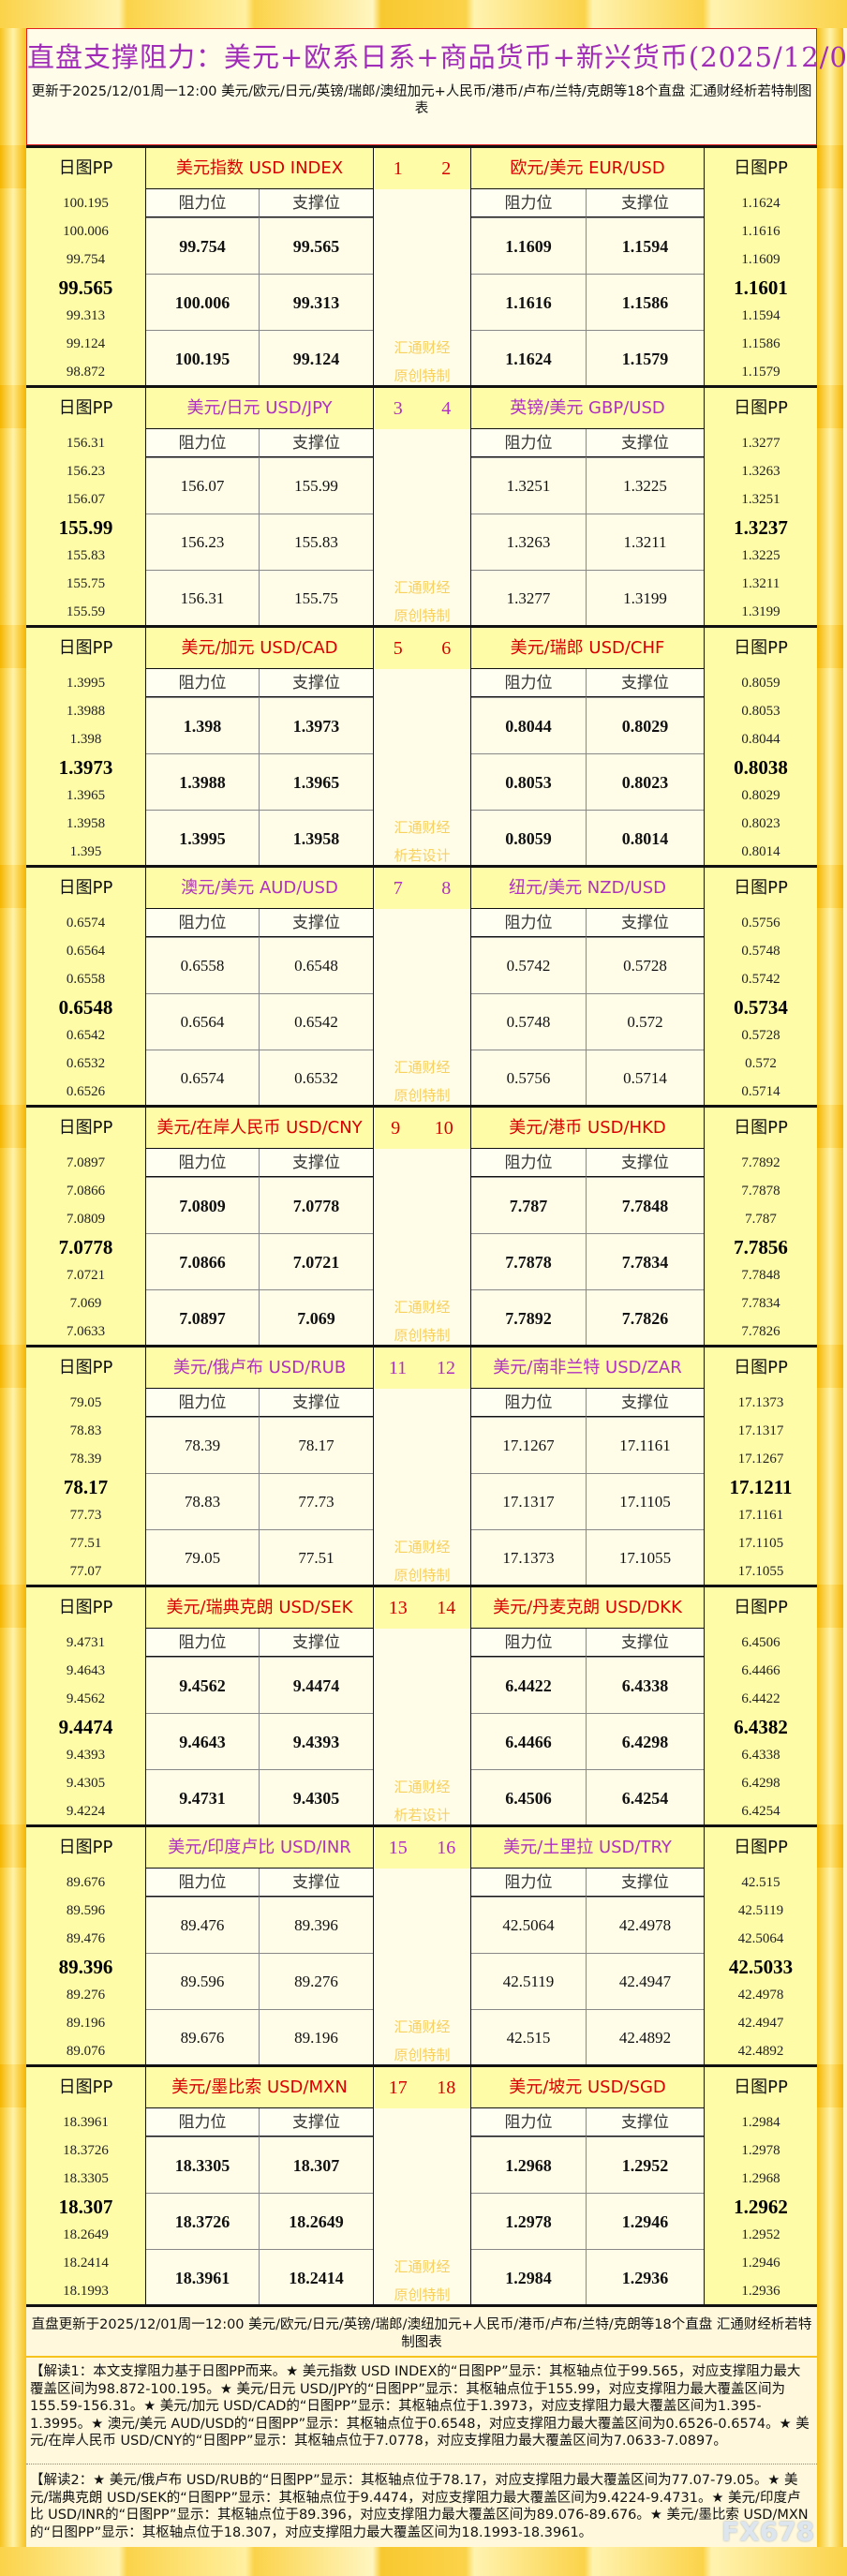 The image size is (847, 2576). Describe the element at coordinates (85, 767) in the screenshot. I see `pivot-value: 1.3973` at that location.